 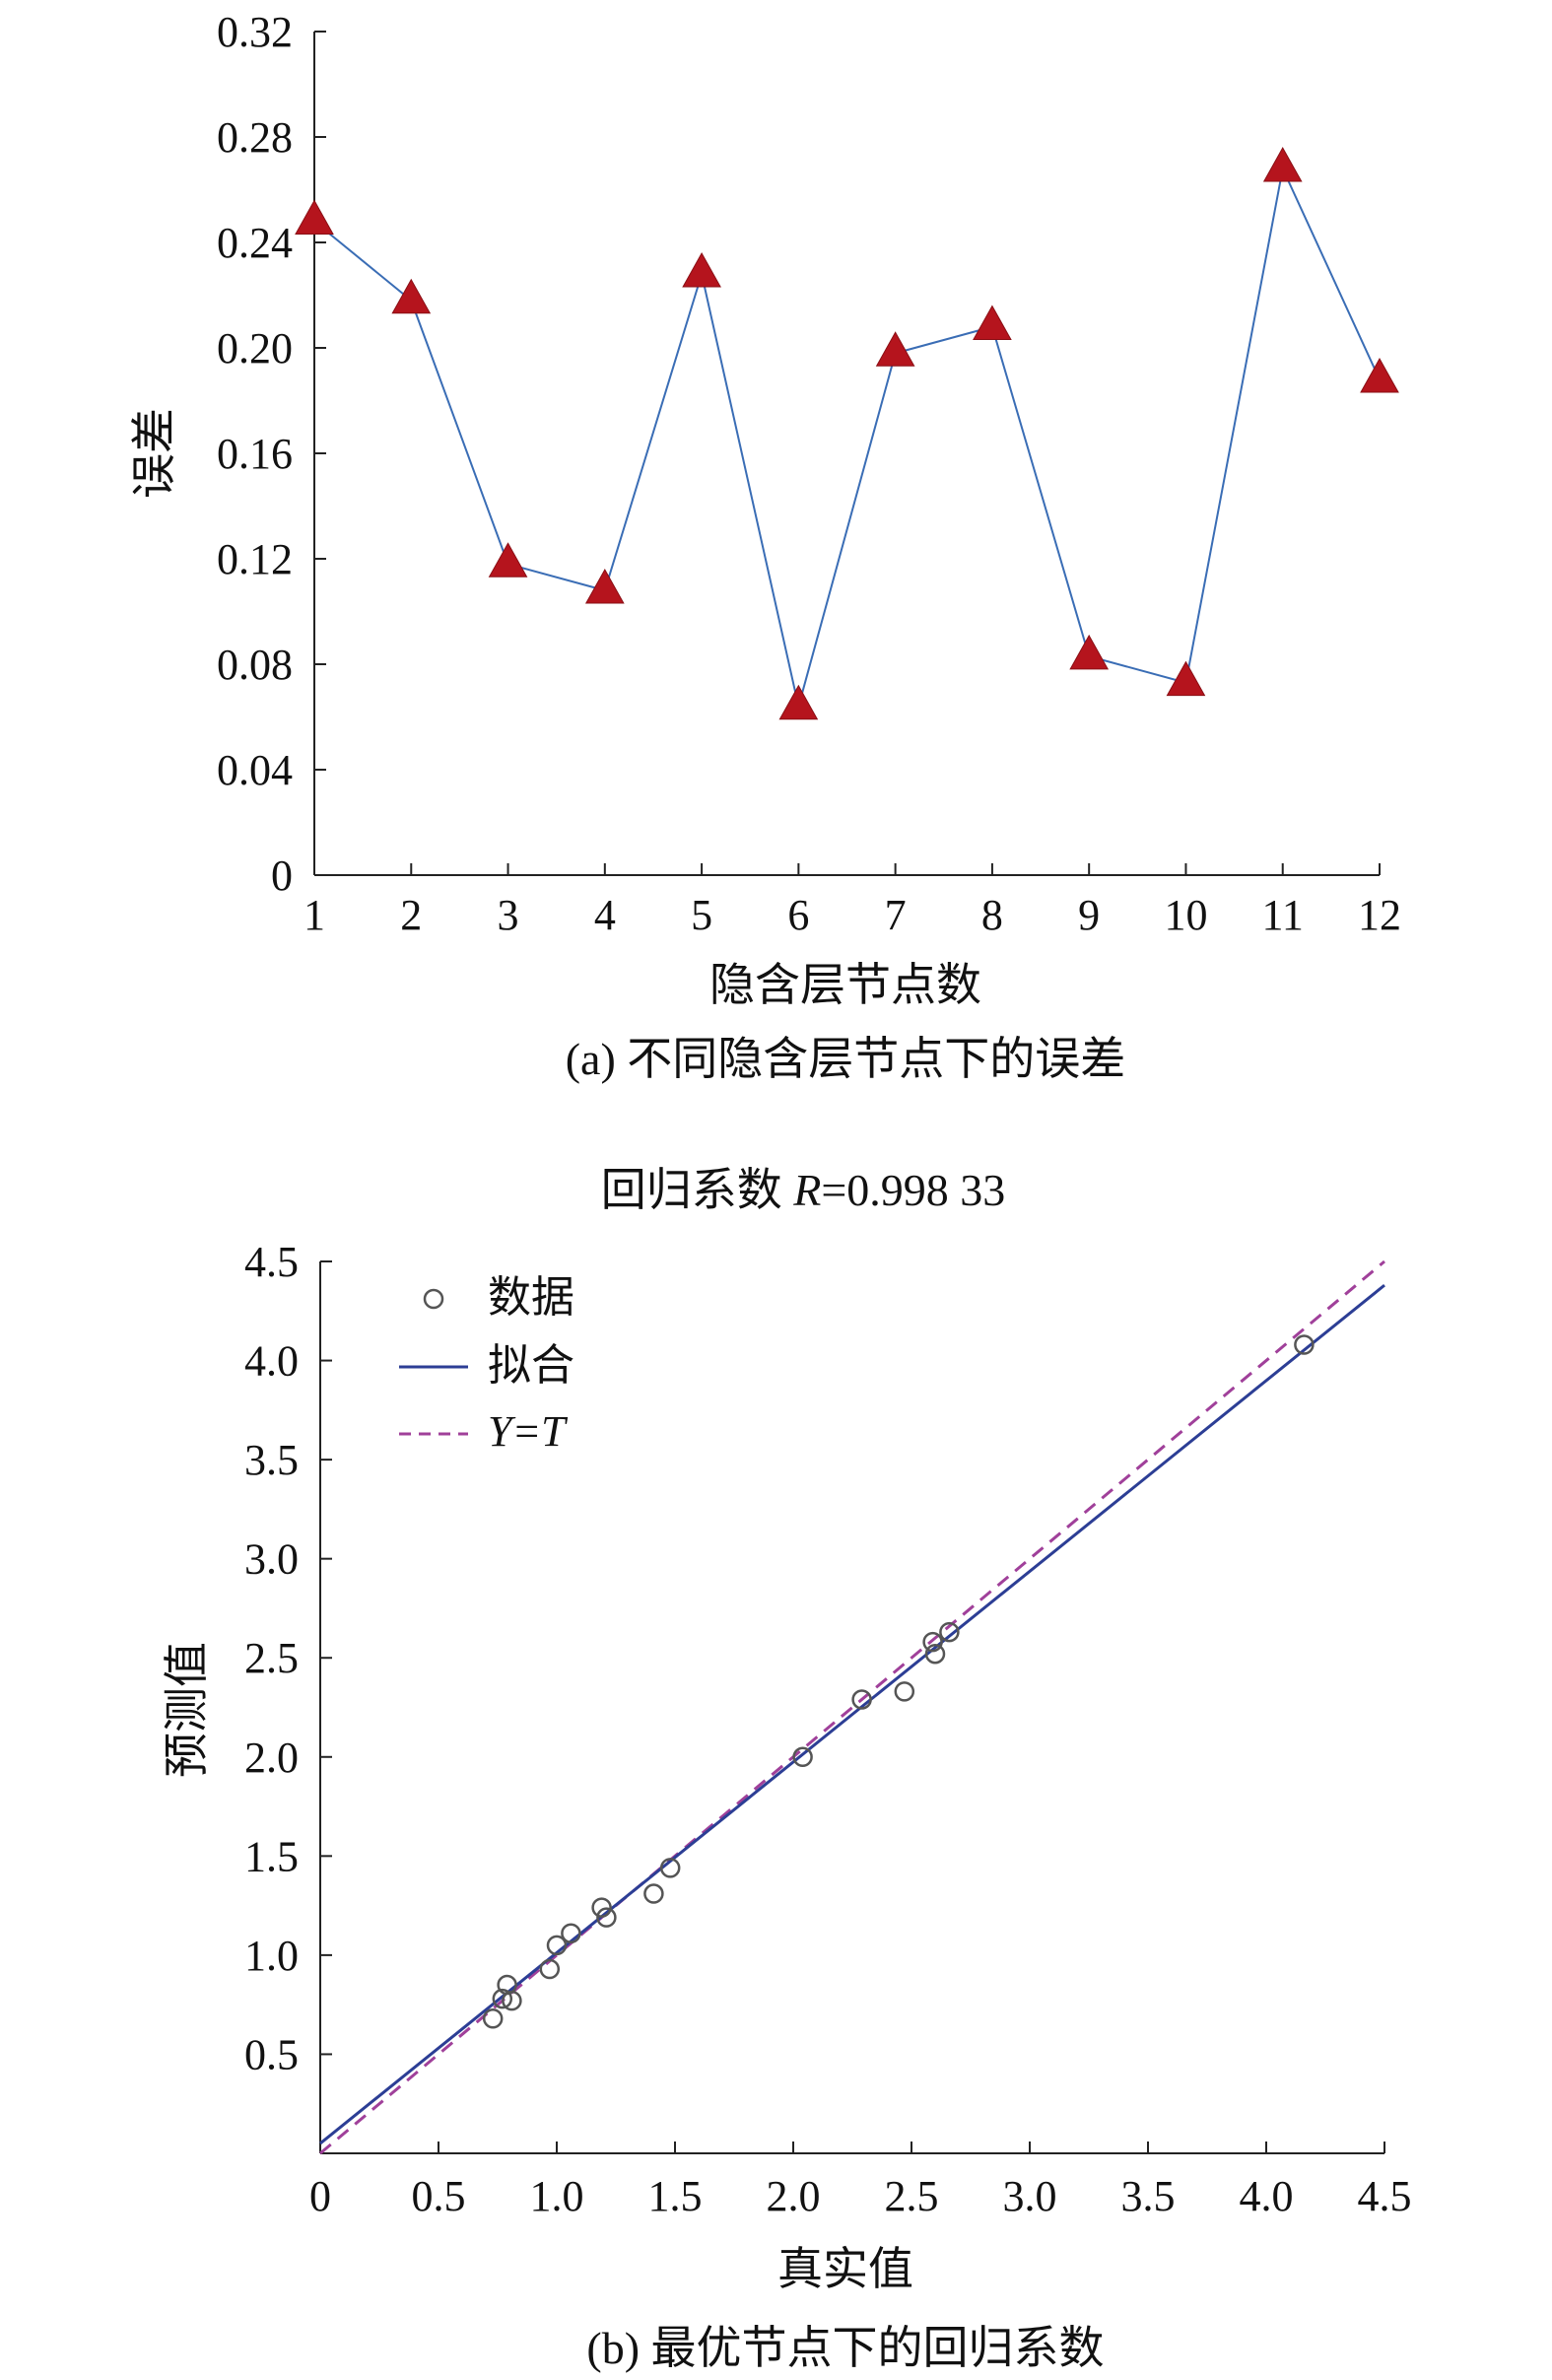 What do you see at coordinates (255, 454) in the screenshot?
I see `chart-a-y-tick-label: 0.16` at bounding box center [255, 454].